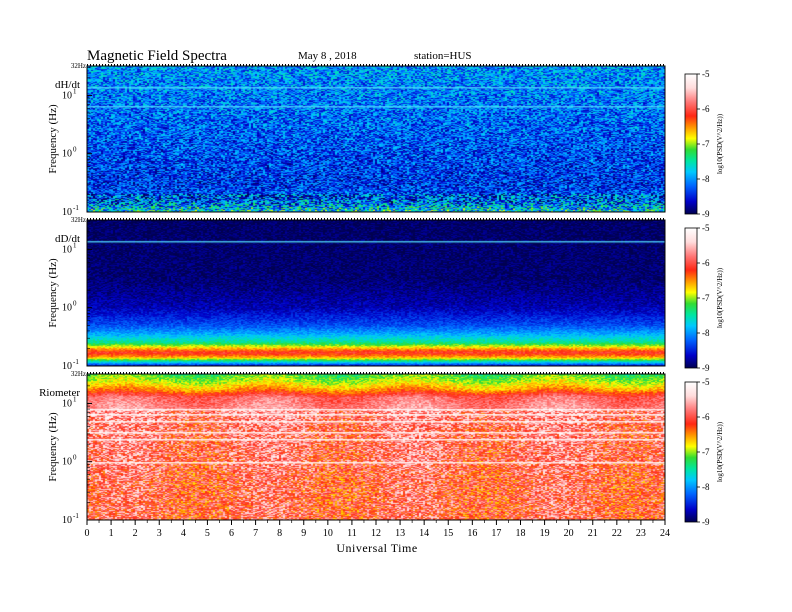  Describe the element at coordinates (448, 533) in the screenshot. I see `x-tick-label: 15` at that location.